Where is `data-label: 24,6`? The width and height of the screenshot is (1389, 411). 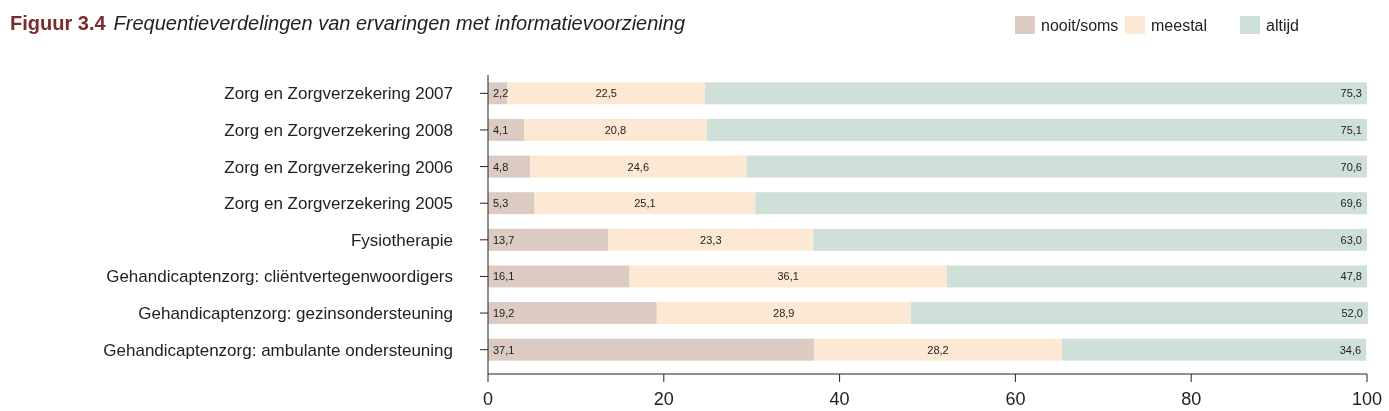
data-label: 24,6 is located at coordinates (638, 166).